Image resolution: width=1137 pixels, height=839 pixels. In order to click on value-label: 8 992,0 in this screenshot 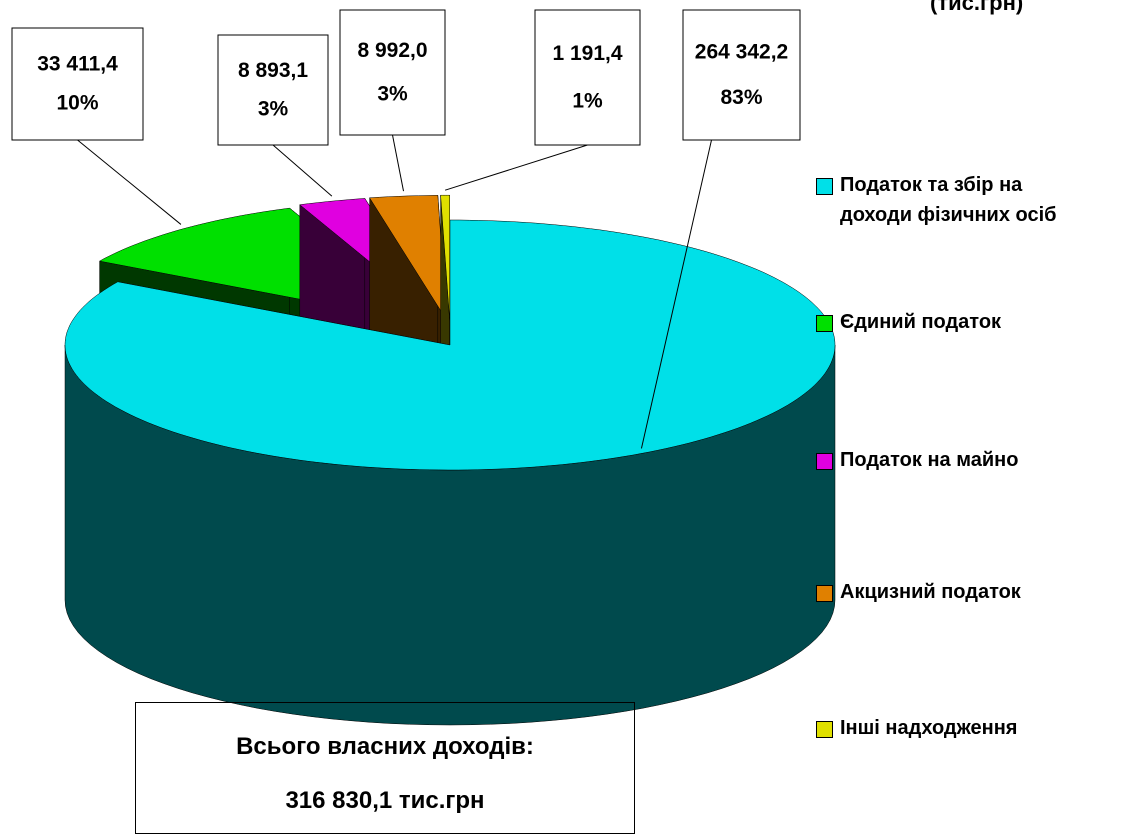, I will do `click(392, 50)`.